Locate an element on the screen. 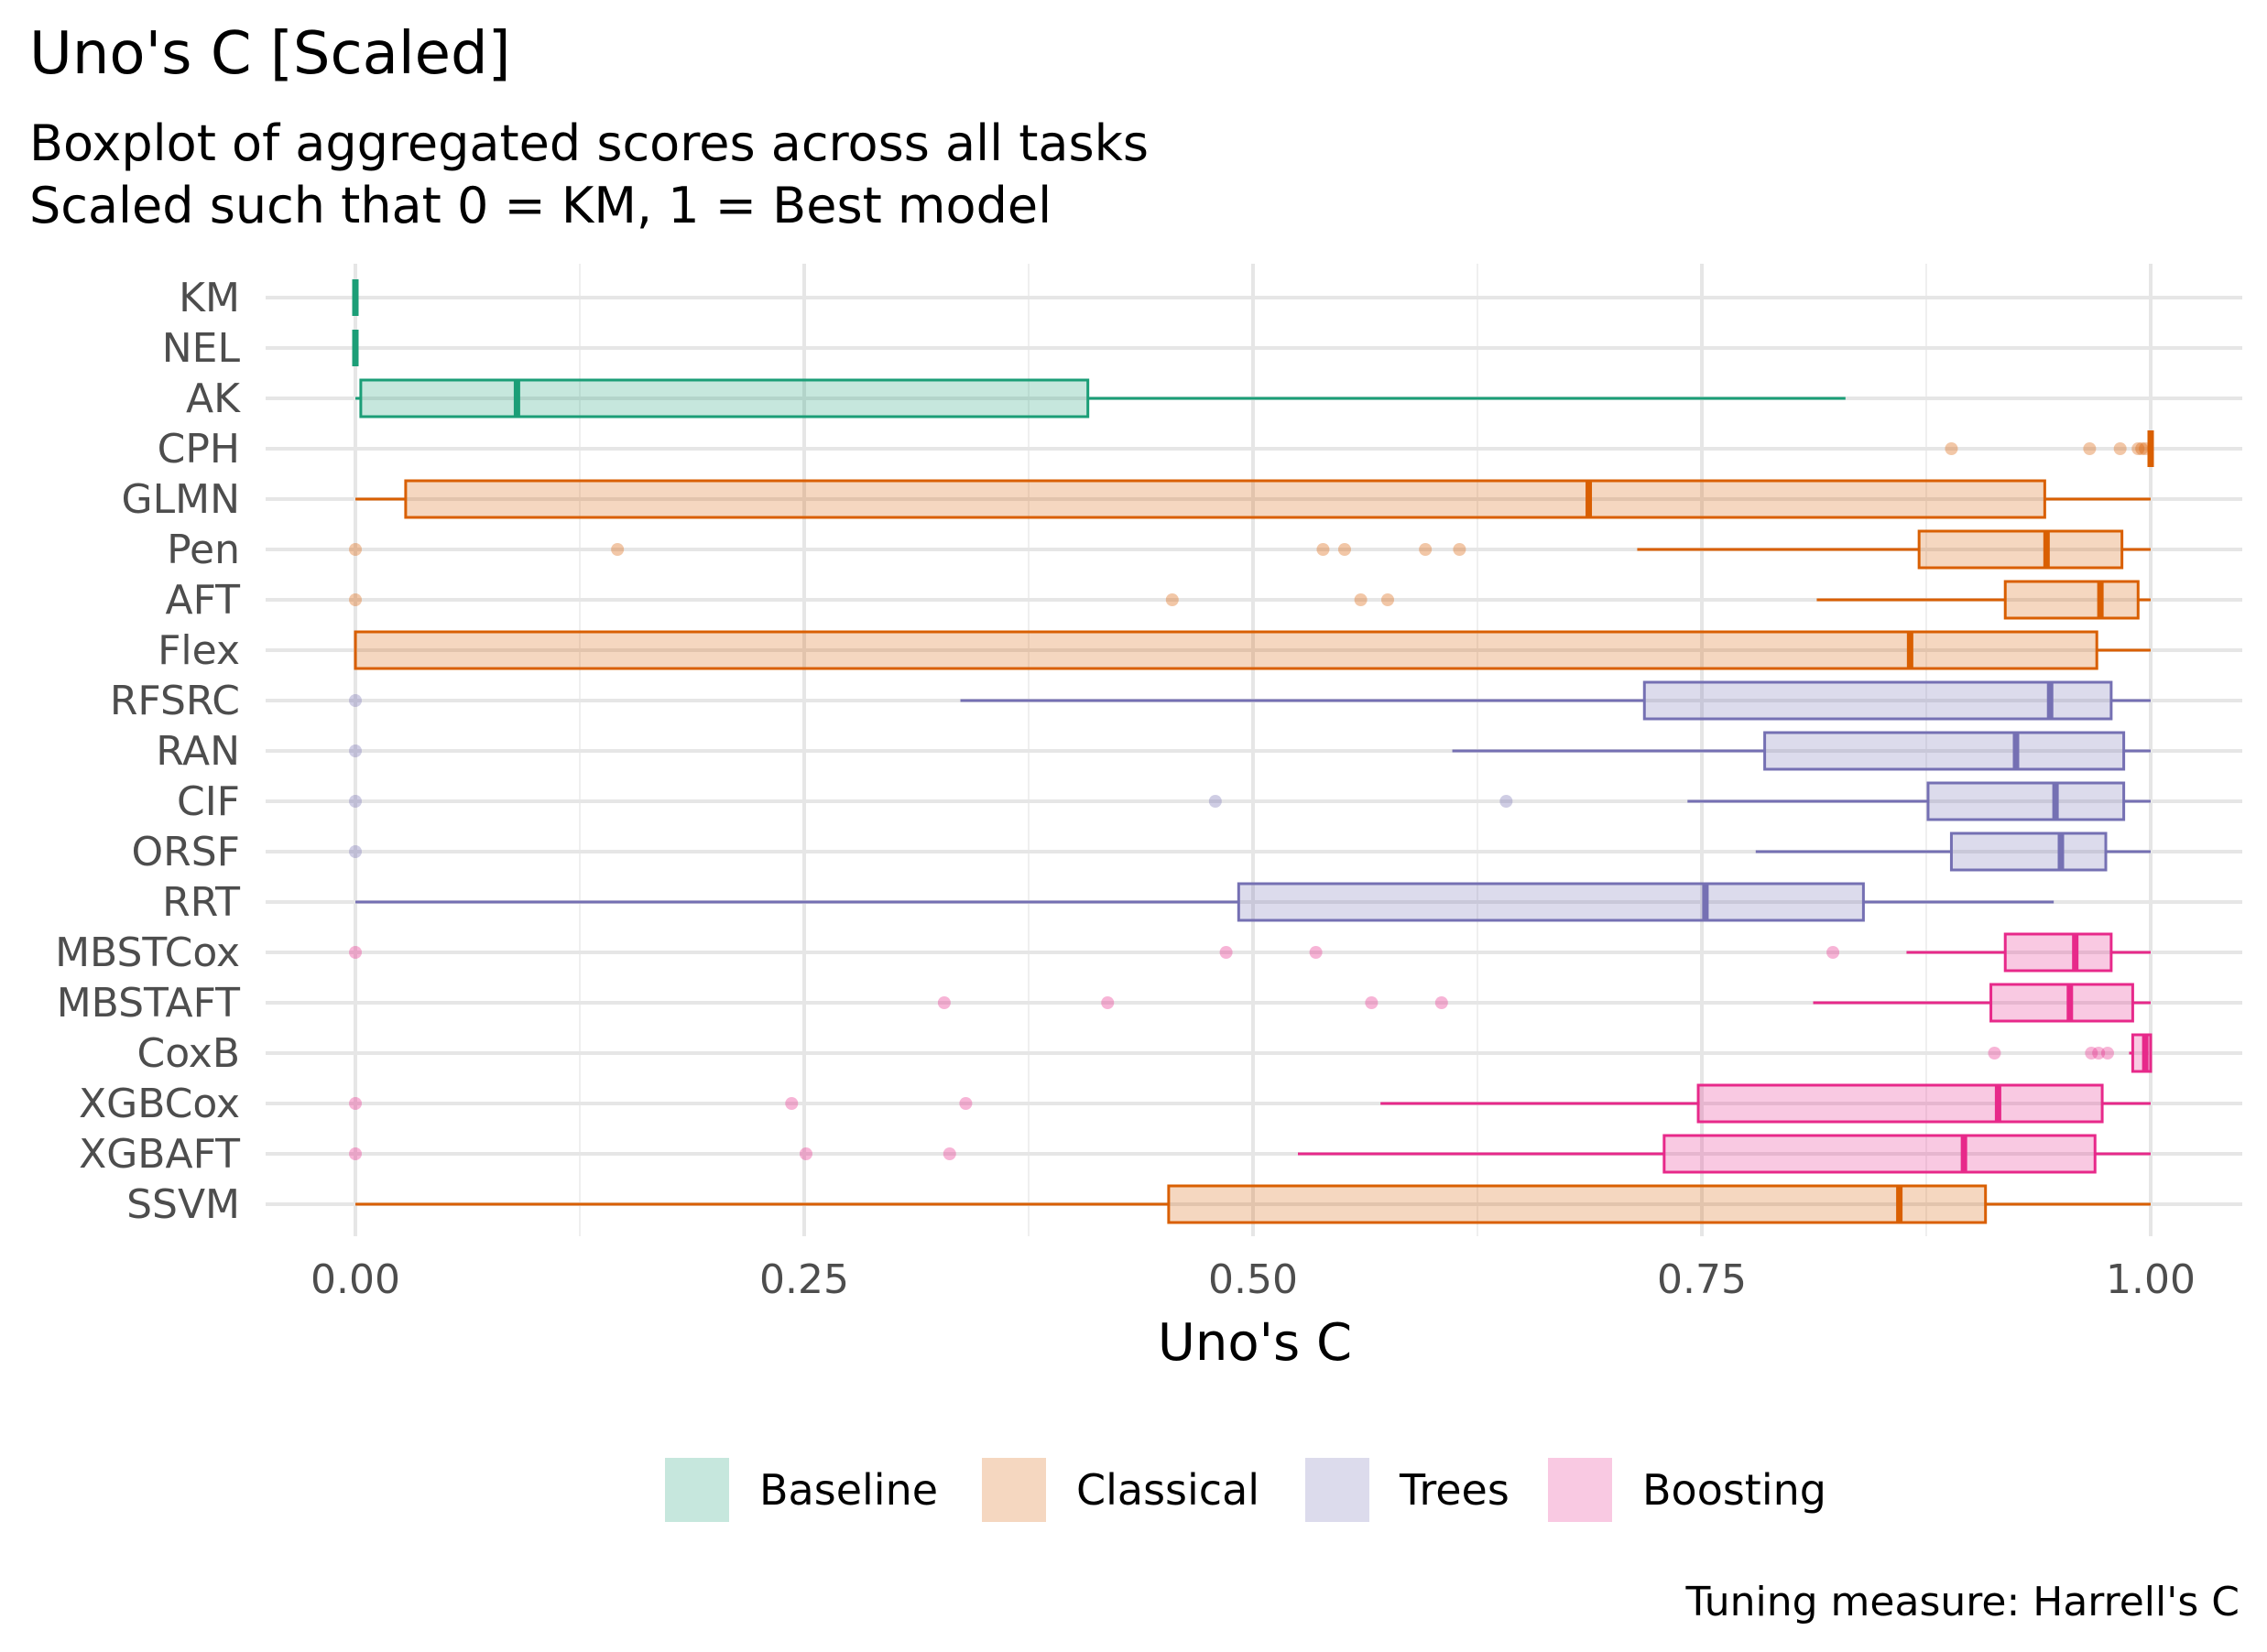  y-tick-label: Flex is located at coordinates (199, 651).